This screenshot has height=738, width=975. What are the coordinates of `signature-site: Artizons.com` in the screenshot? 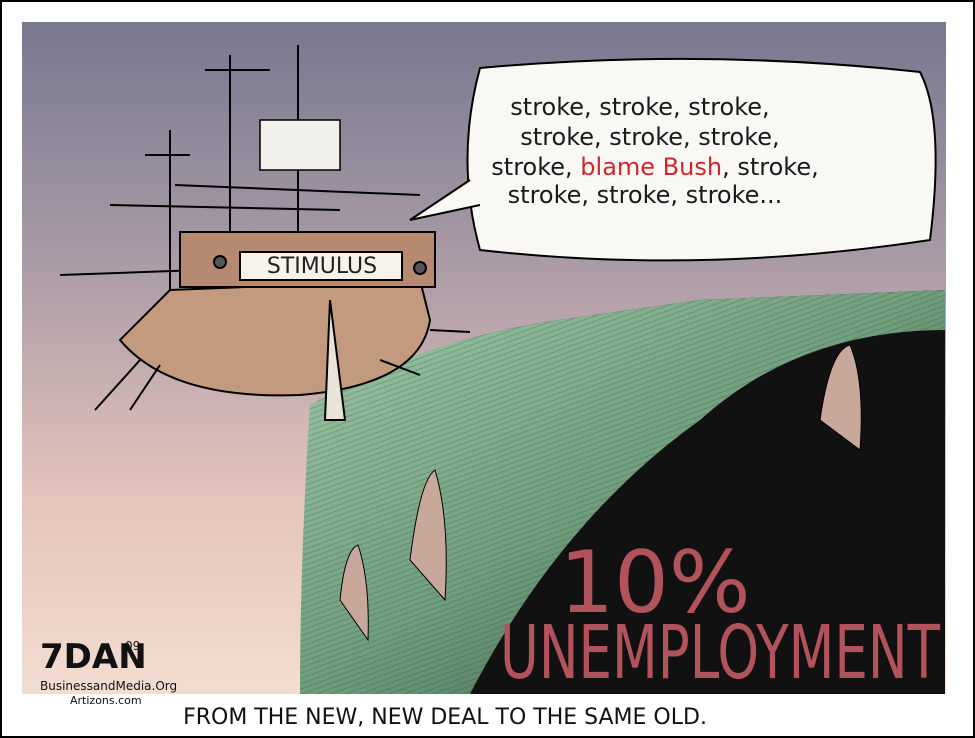 It's located at (106, 700).